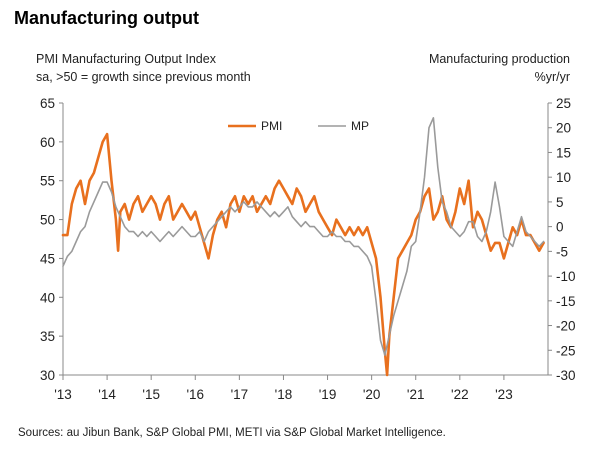  I want to click on x-tick-label: '16, so click(195, 394).